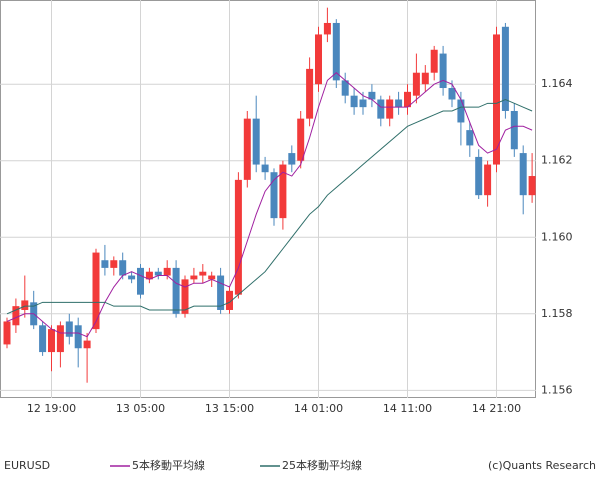 Image resolution: width=600 pixels, height=479 pixels. Describe the element at coordinates (557, 389) in the screenshot. I see `y-tick-label: 1.156` at that location.